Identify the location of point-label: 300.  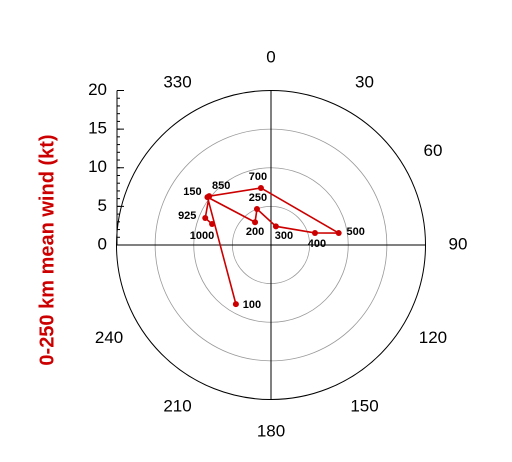
(284, 236).